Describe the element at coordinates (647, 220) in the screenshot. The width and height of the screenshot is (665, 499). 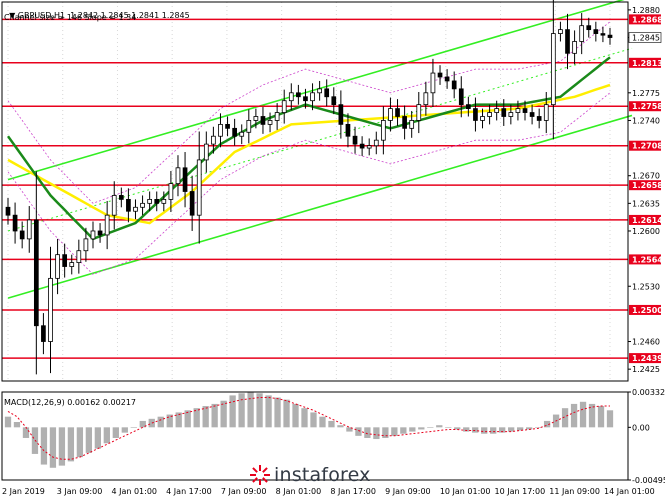
I see `level-label: 1.2614` at that location.